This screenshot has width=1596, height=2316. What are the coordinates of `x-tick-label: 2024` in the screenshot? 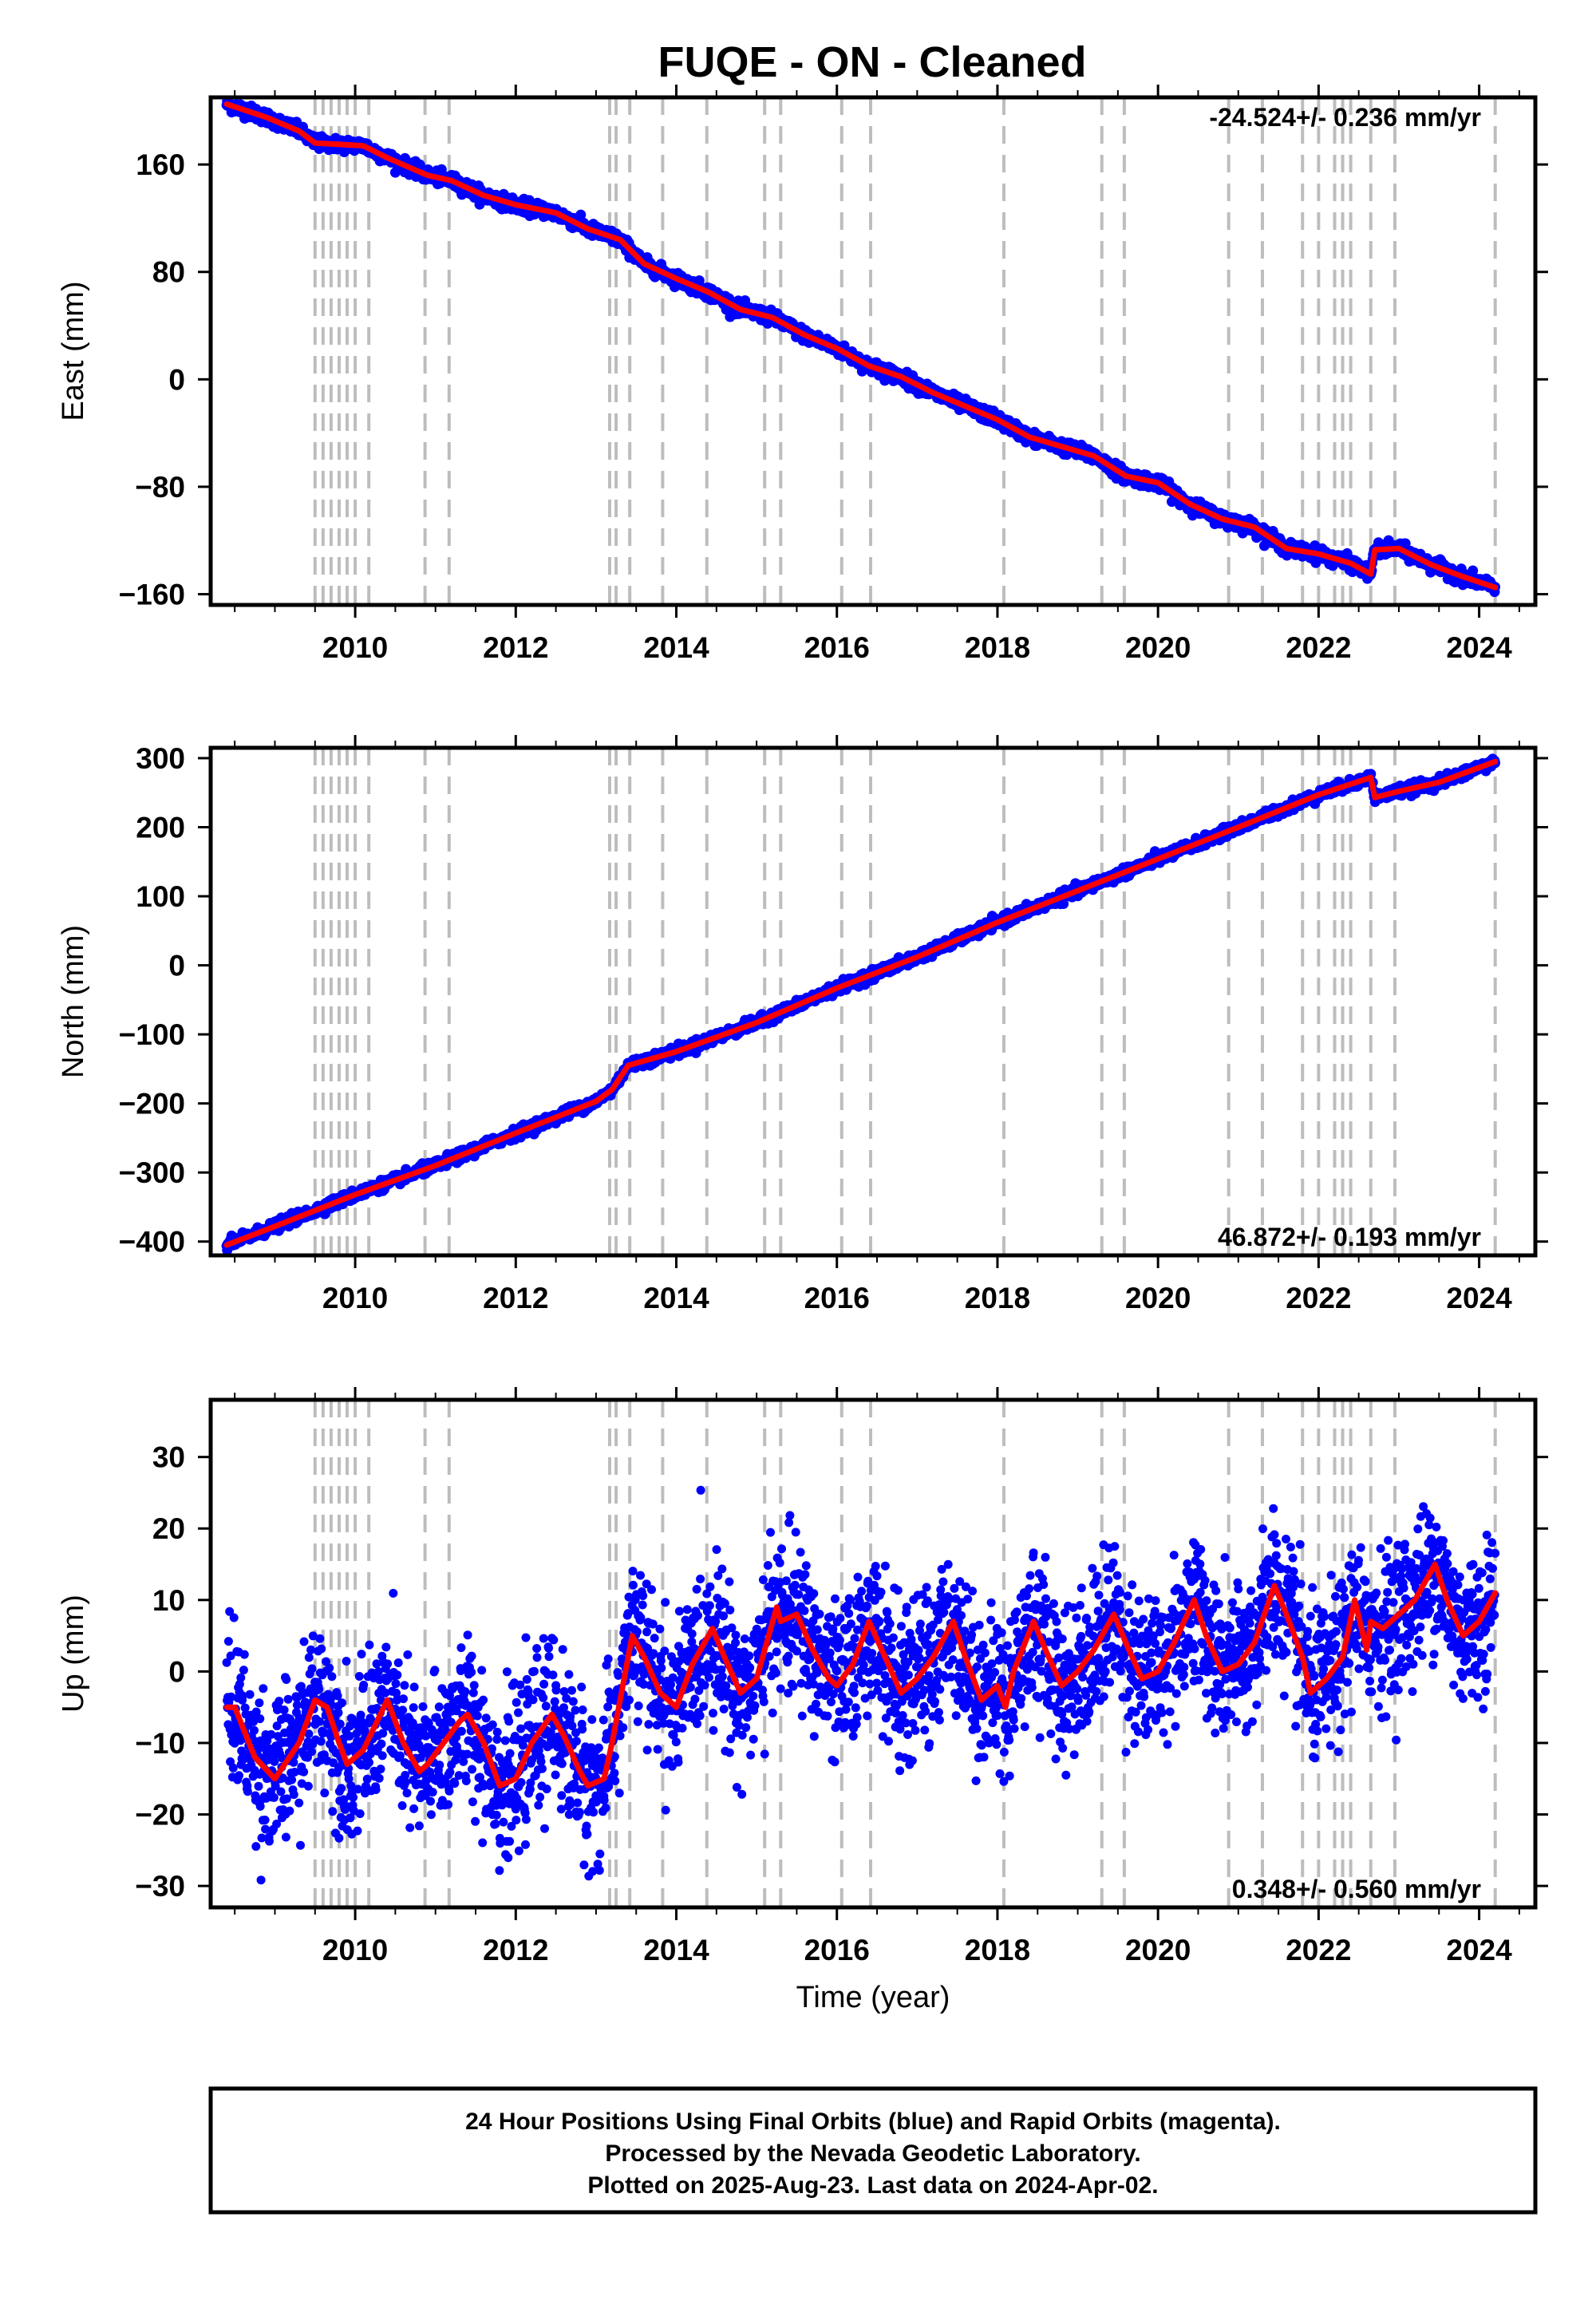 It's located at (1479, 647).